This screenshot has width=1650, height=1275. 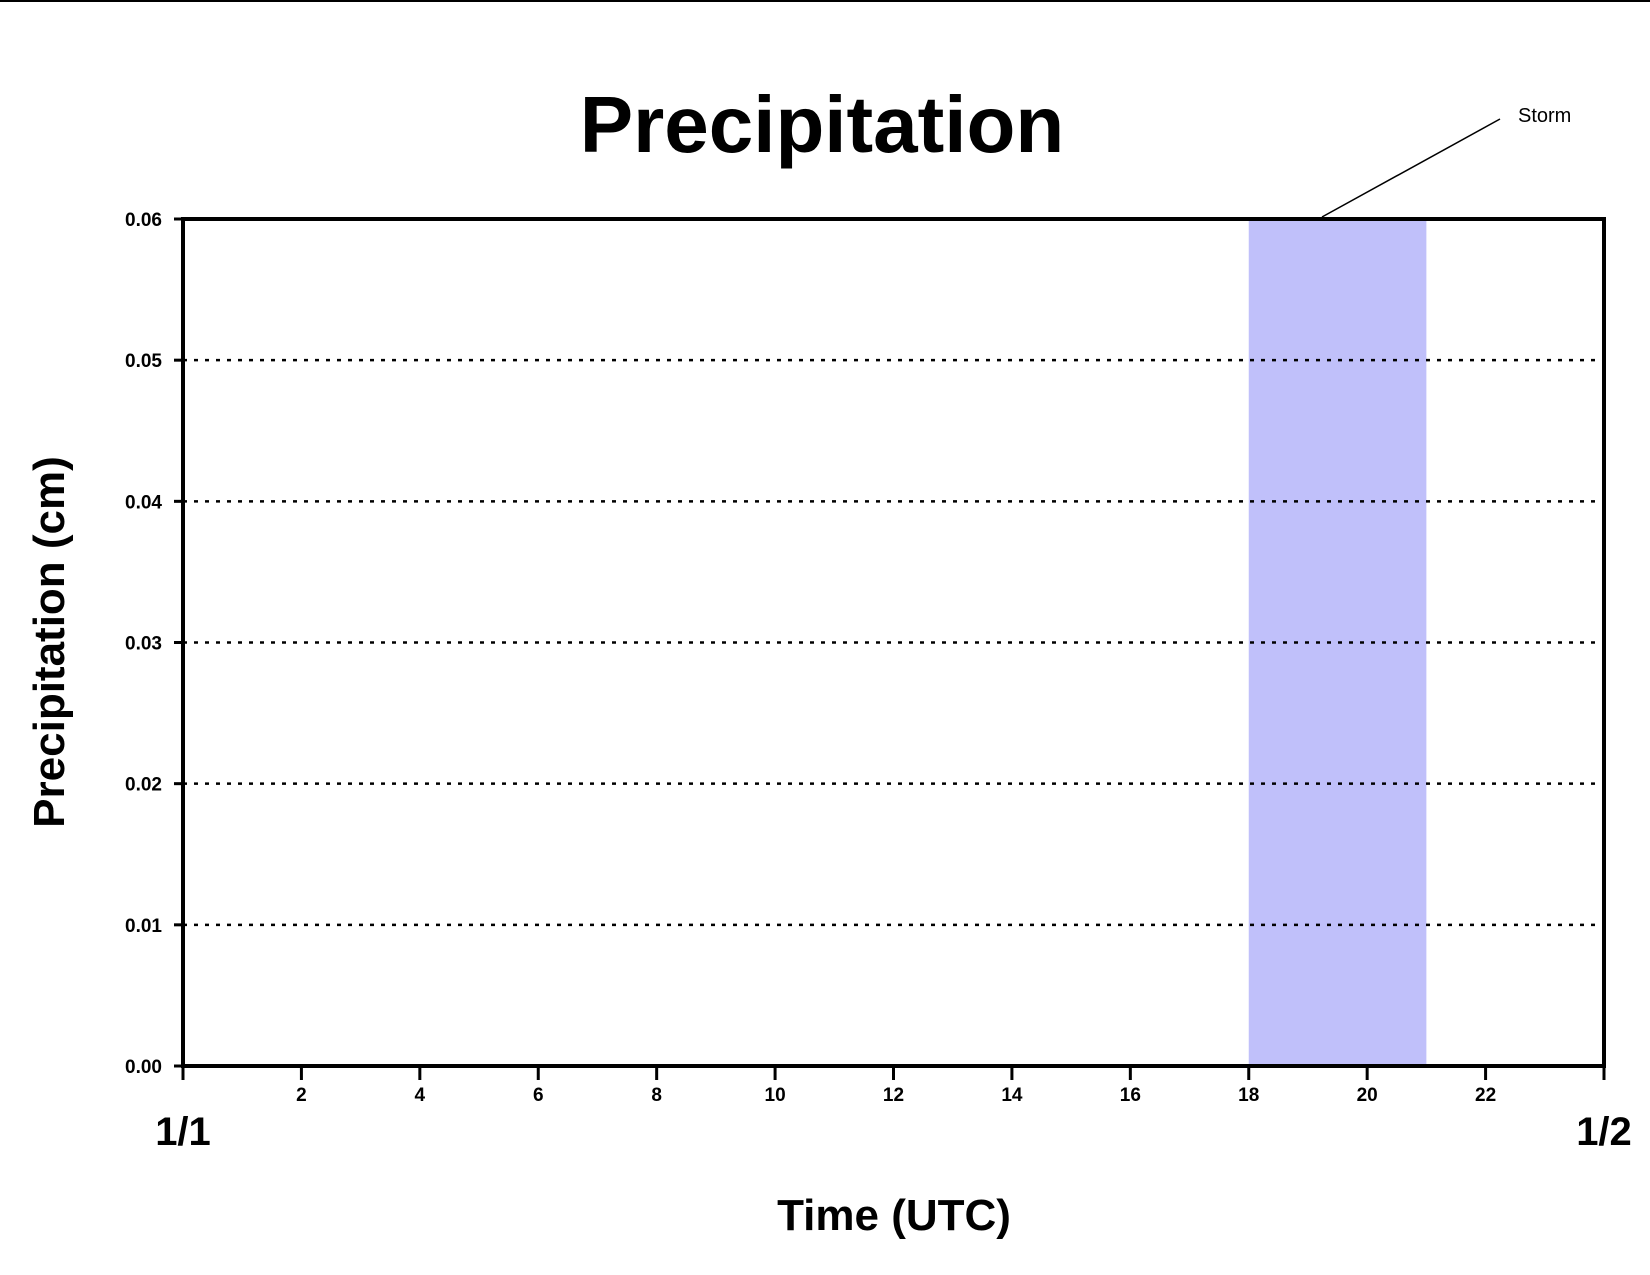 I want to click on x-tick-label: 12, so click(x=893, y=1095).